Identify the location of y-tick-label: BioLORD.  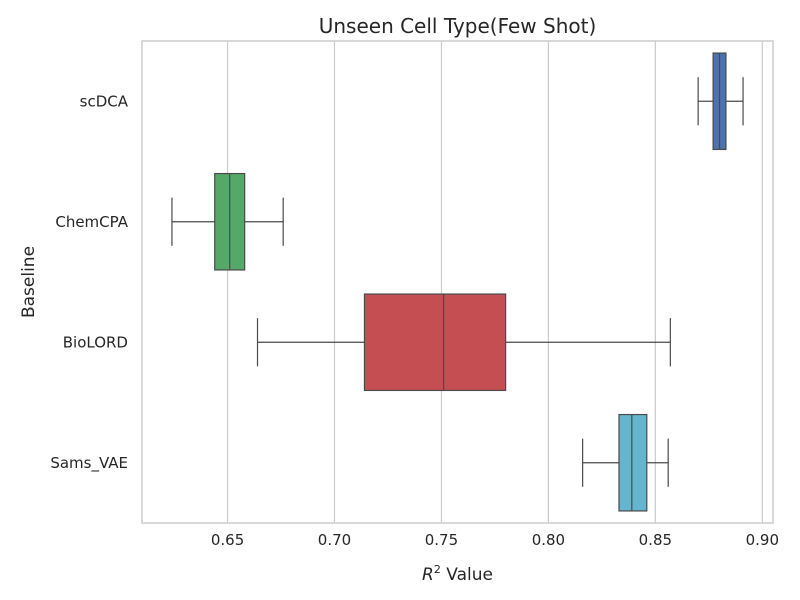
(95, 342).